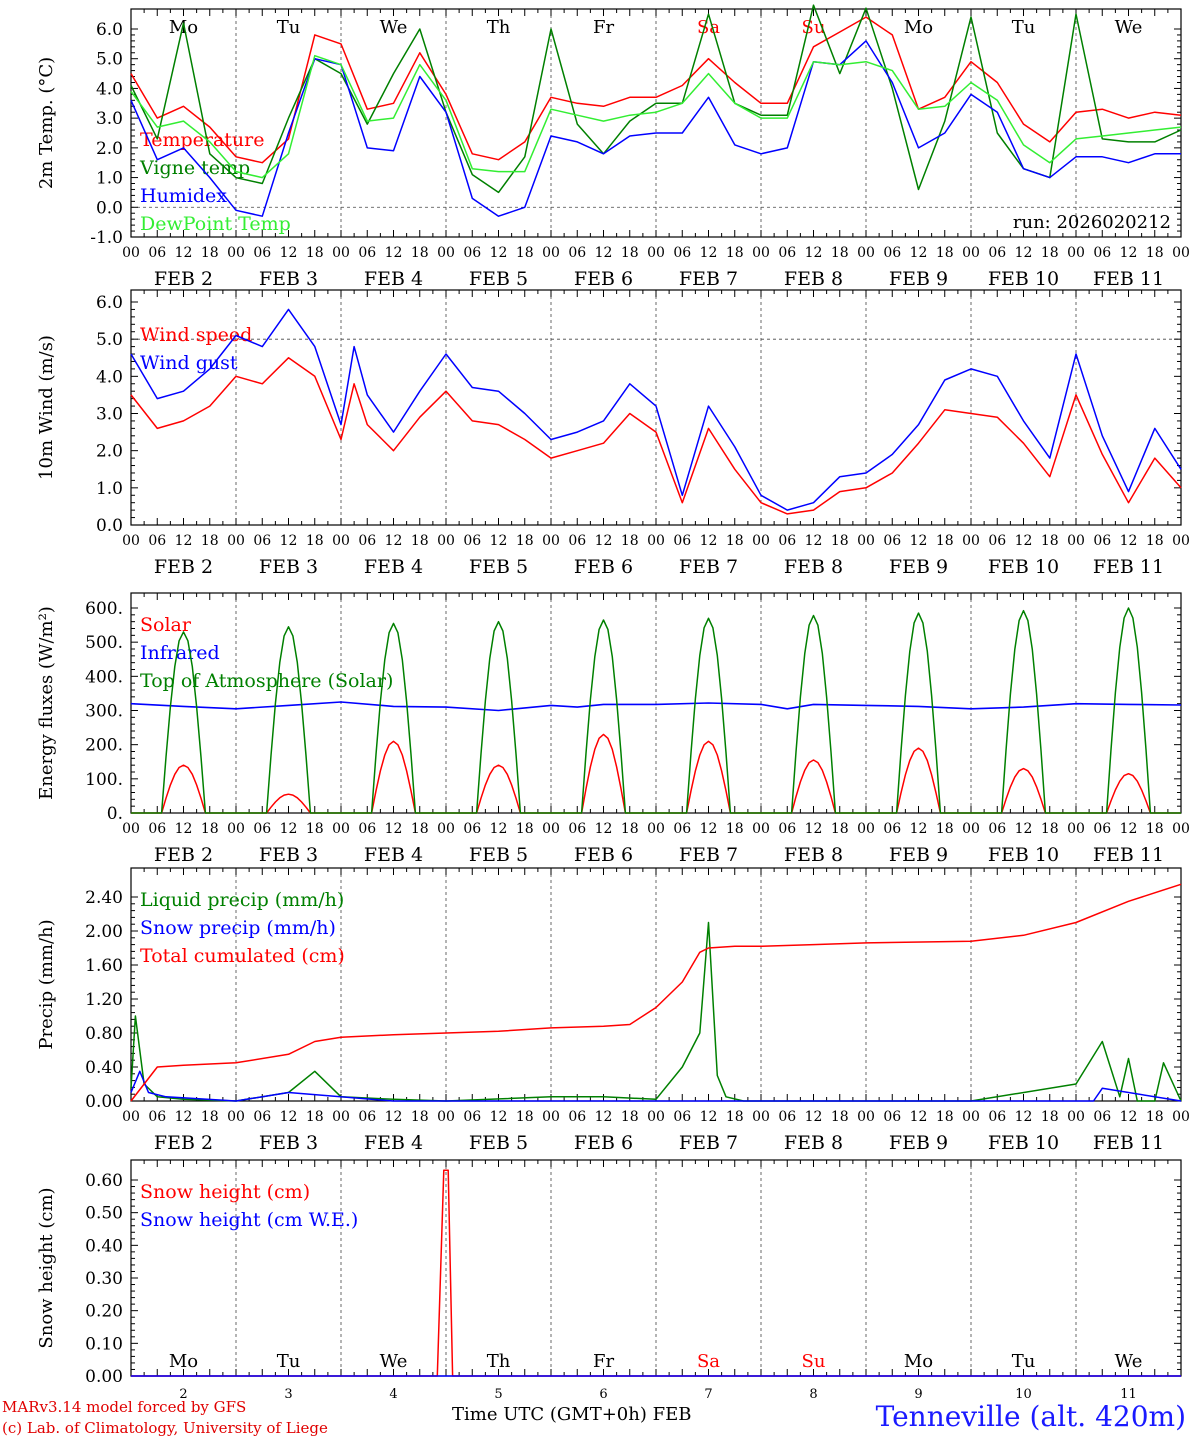 This screenshot has height=1440, width=1194. I want to click on energy-legend-entry: Infrared, so click(180, 653).